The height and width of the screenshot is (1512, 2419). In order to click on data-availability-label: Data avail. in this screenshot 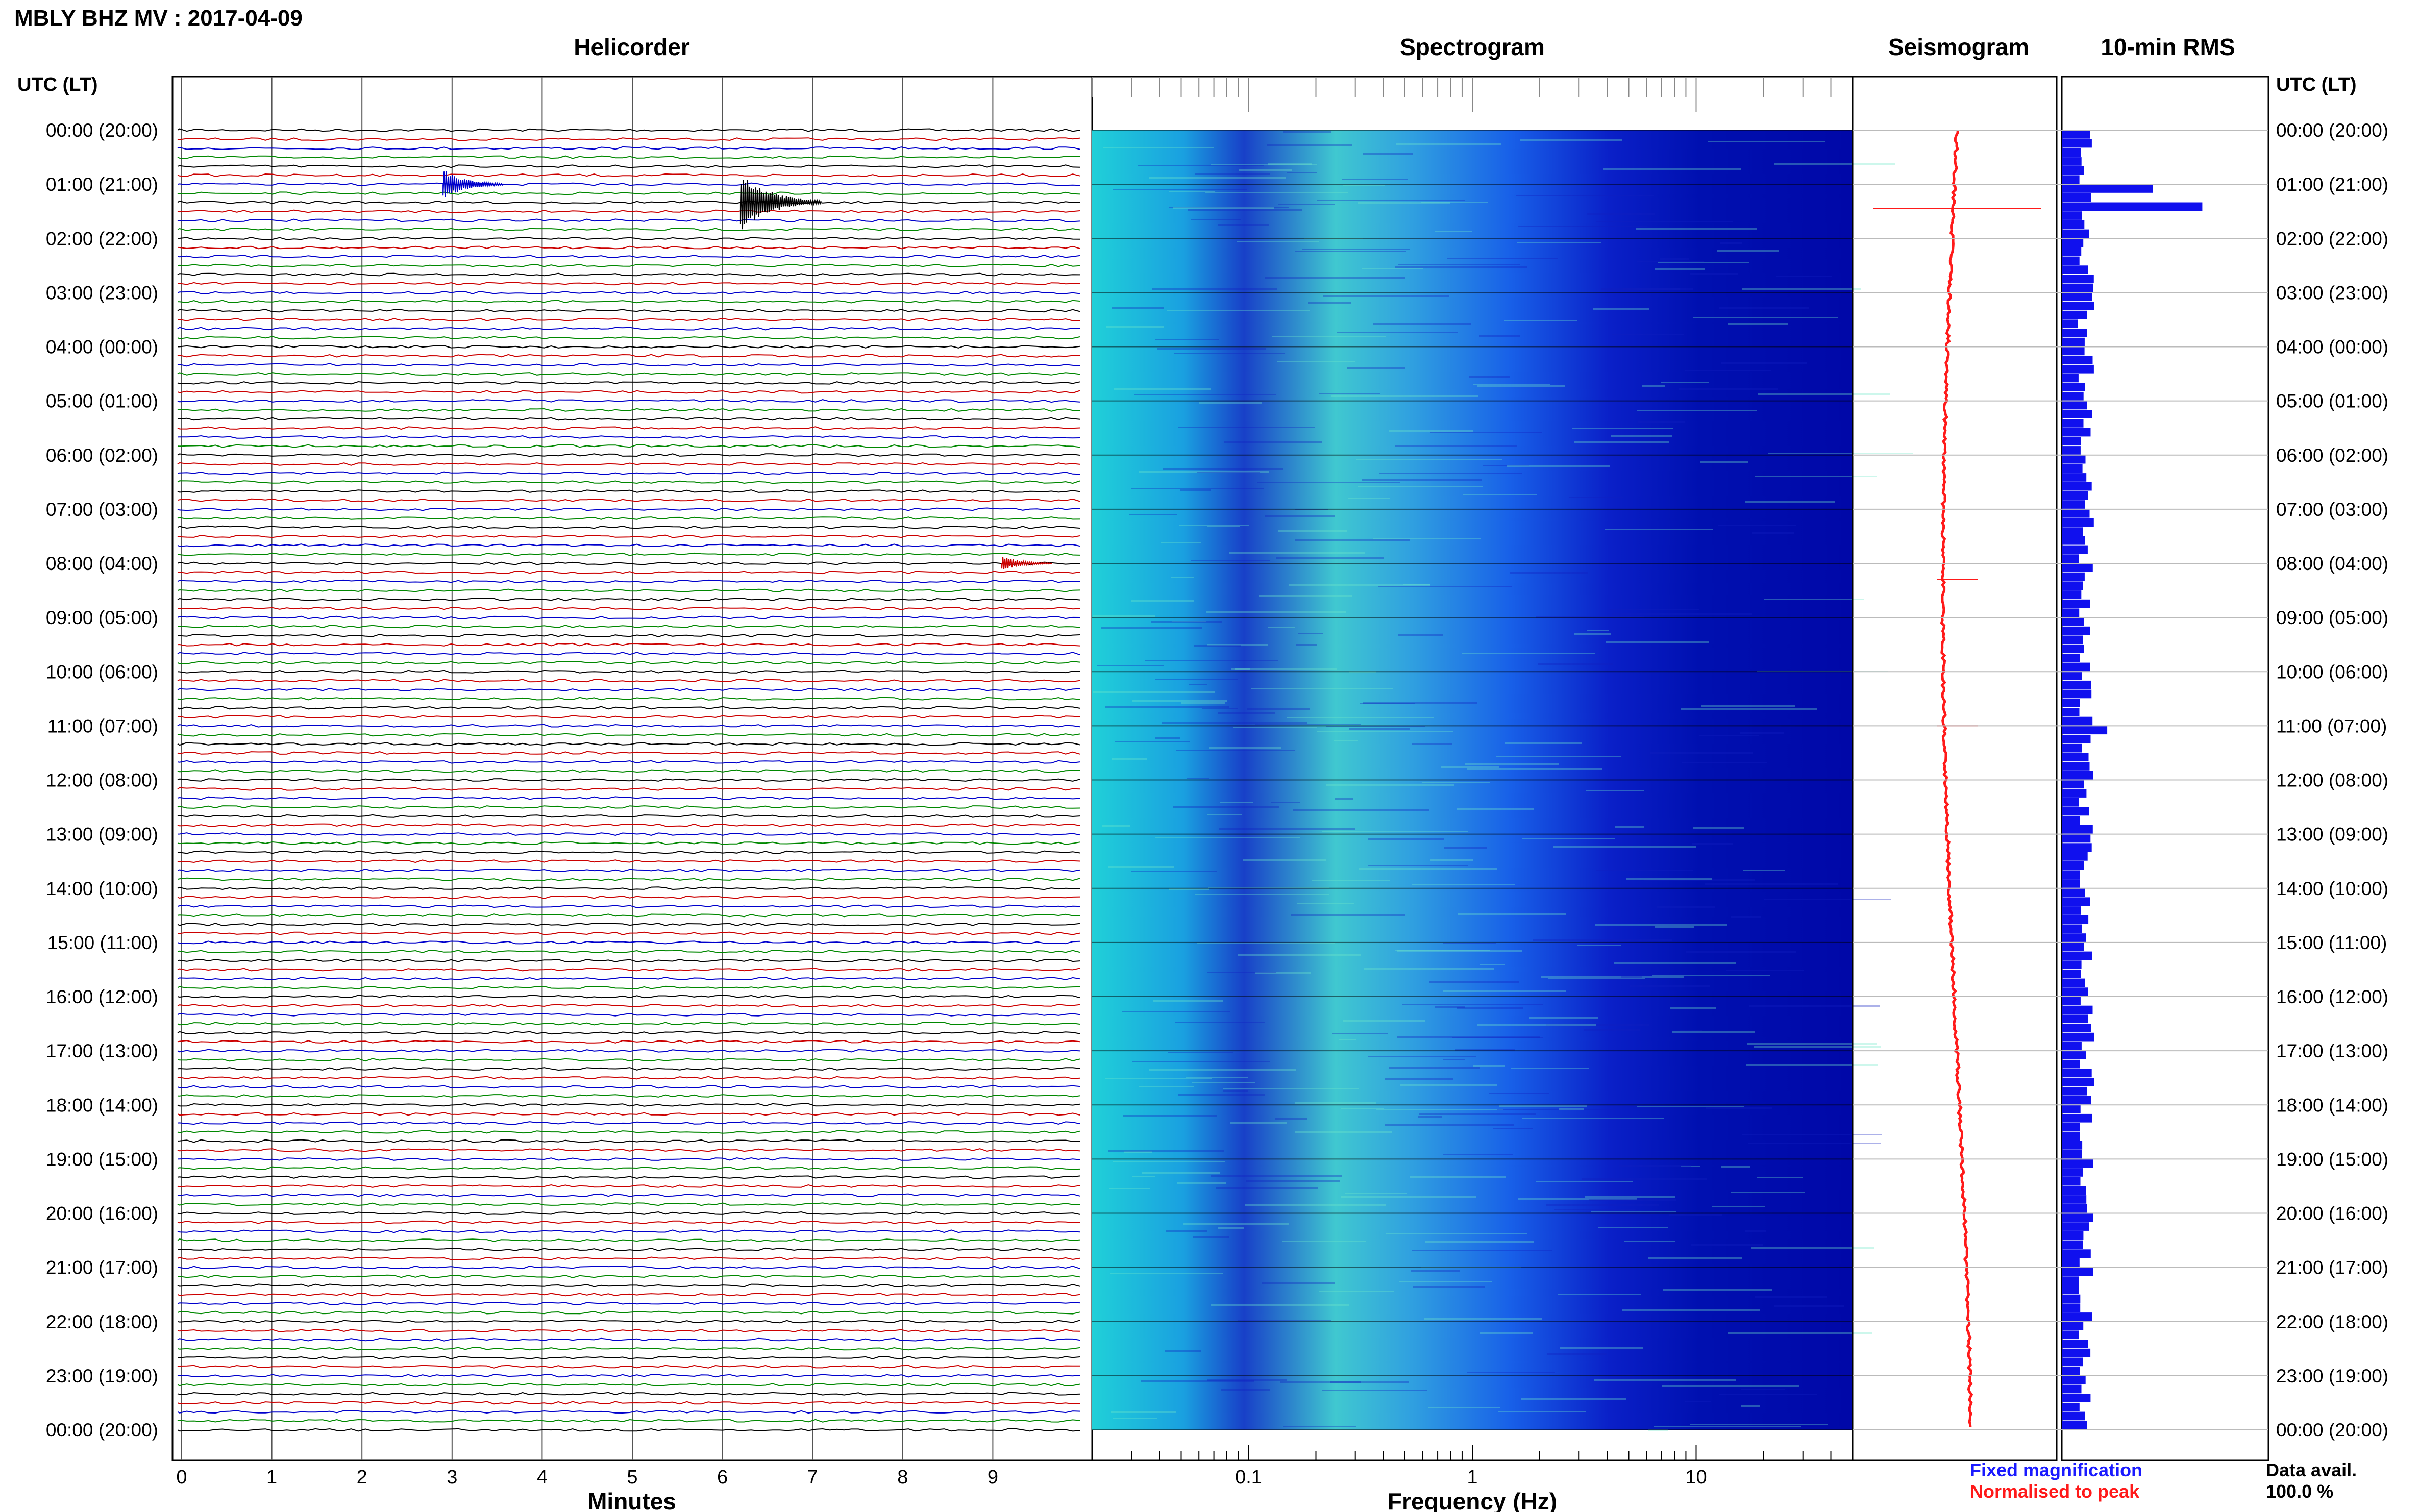, I will do `click(2311, 1469)`.